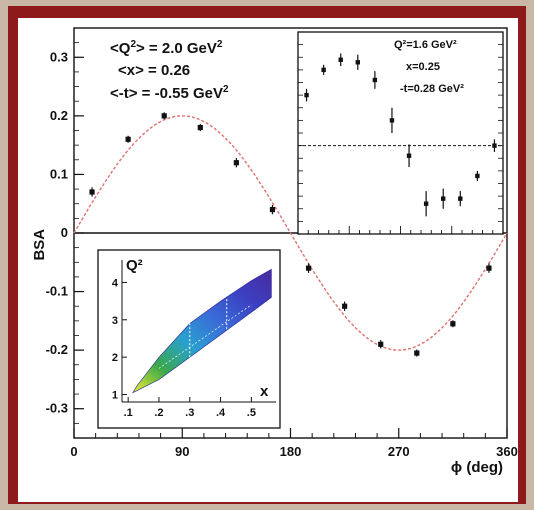  What do you see at coordinates (57, 349) in the screenshot?
I see `y-tick-label-1: -0.2` at bounding box center [57, 349].